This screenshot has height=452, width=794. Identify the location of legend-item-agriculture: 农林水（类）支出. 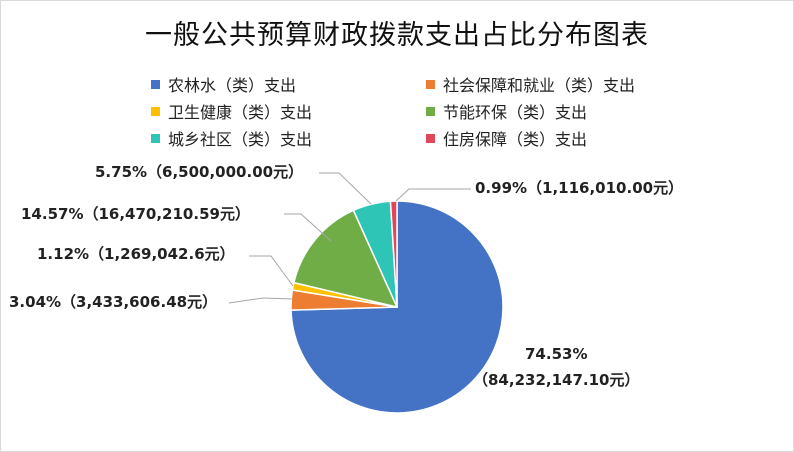
(288, 84).